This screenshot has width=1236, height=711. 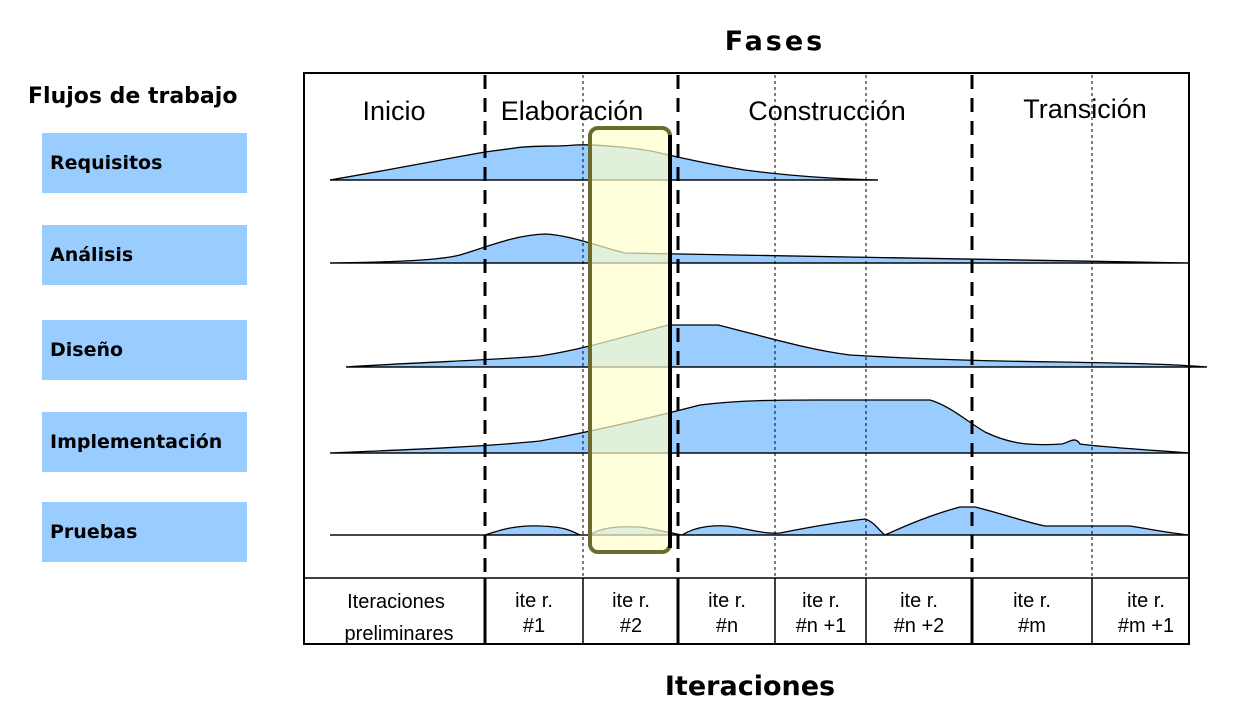 I want to click on iteration-row-separators, so click(x=788, y=611).